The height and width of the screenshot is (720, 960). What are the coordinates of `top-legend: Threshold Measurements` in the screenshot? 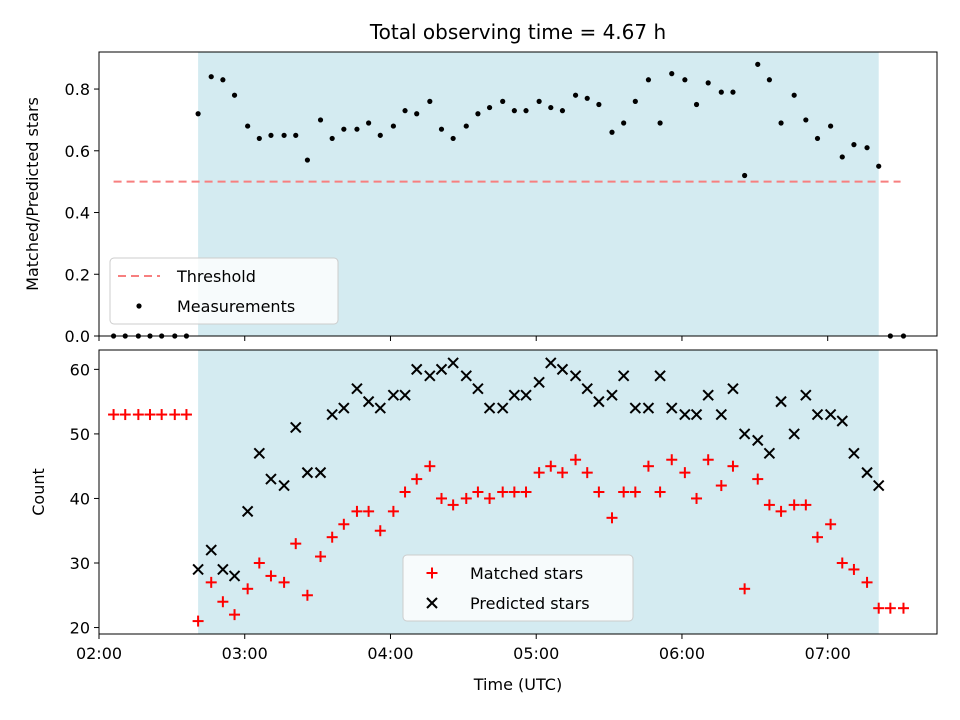 It's located at (224, 291).